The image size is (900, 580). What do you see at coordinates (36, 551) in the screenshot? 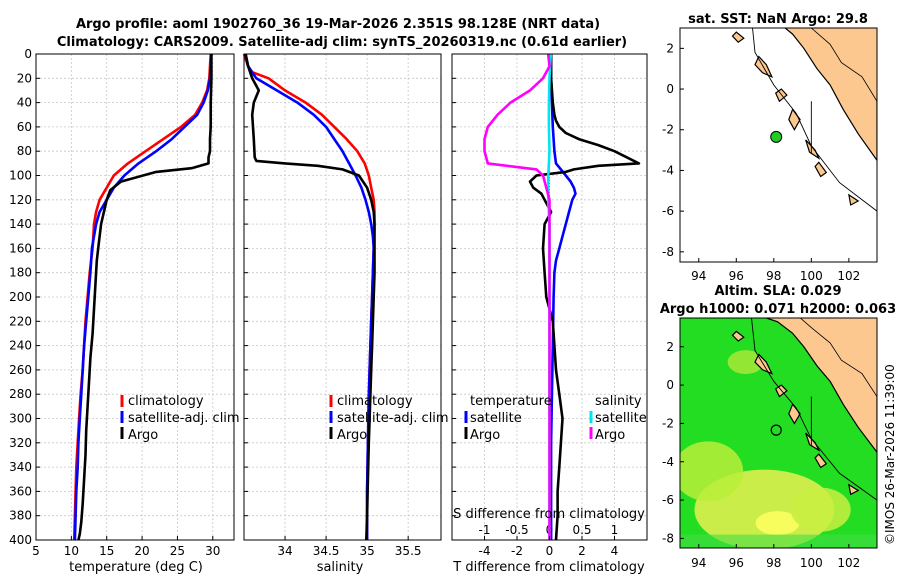
I see `x-tick-label: 5` at bounding box center [36, 551].